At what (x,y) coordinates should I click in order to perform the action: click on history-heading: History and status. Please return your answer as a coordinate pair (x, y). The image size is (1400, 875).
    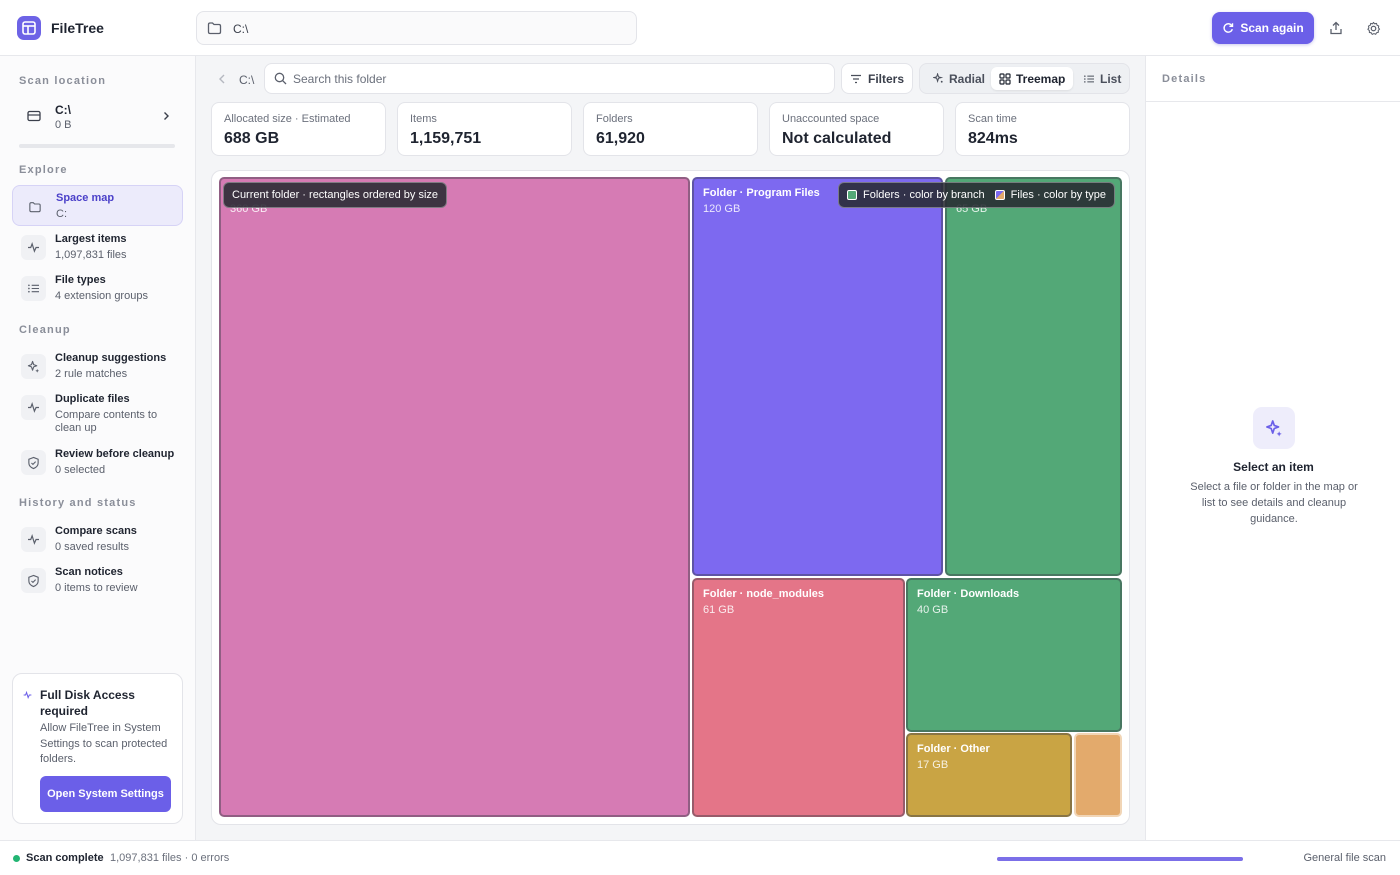
    Looking at the image, I should click on (78, 503).